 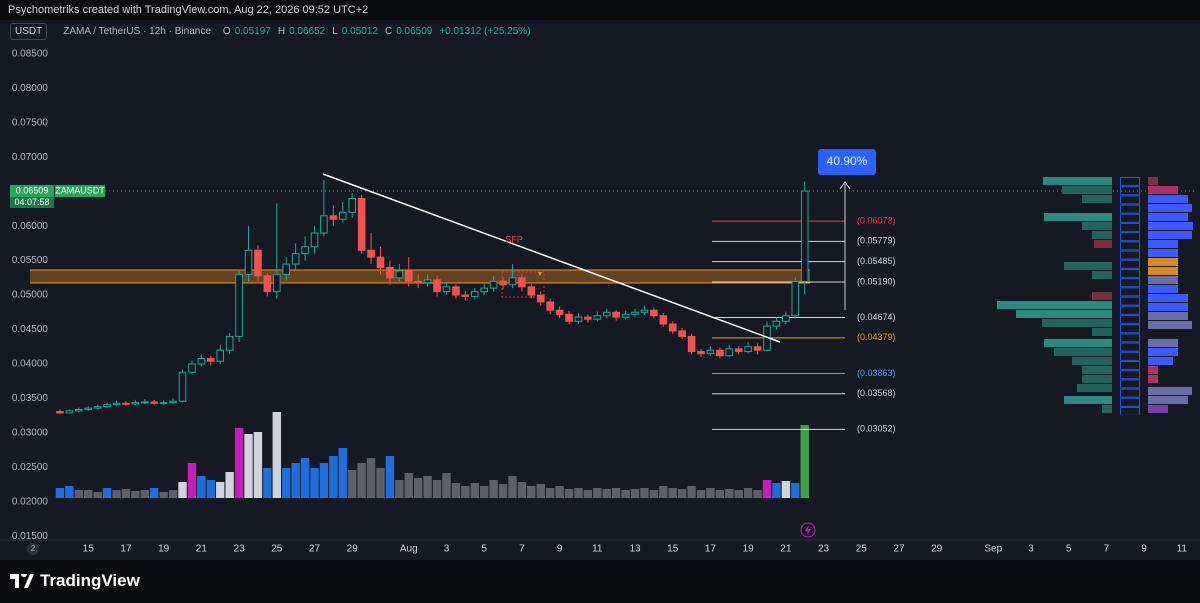 I want to click on time-badge-label: 2, so click(x=33, y=548).